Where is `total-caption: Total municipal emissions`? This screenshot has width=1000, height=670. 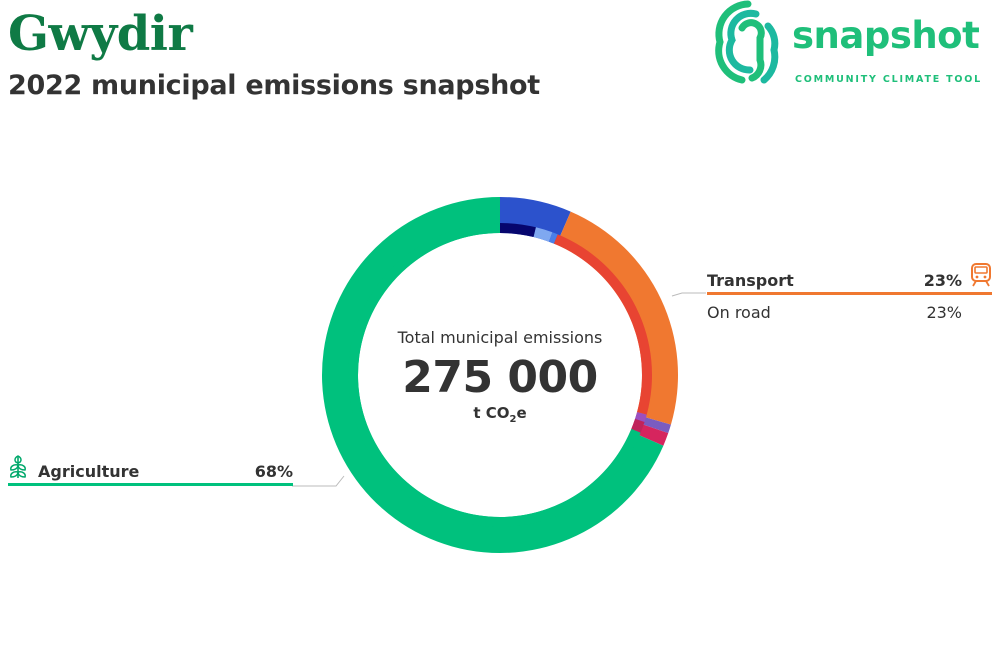
total-caption: Total municipal emissions is located at coordinates (500, 337).